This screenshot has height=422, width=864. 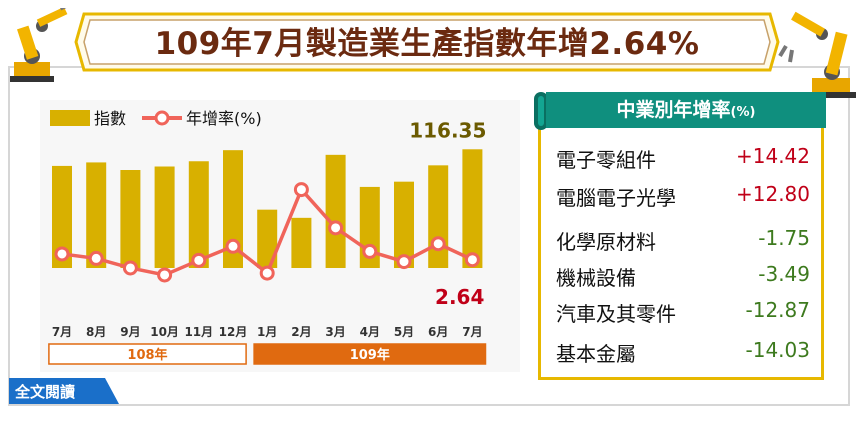 I want to click on industry-row: 電腦電子光學 +12.80, so click(x=686, y=200).